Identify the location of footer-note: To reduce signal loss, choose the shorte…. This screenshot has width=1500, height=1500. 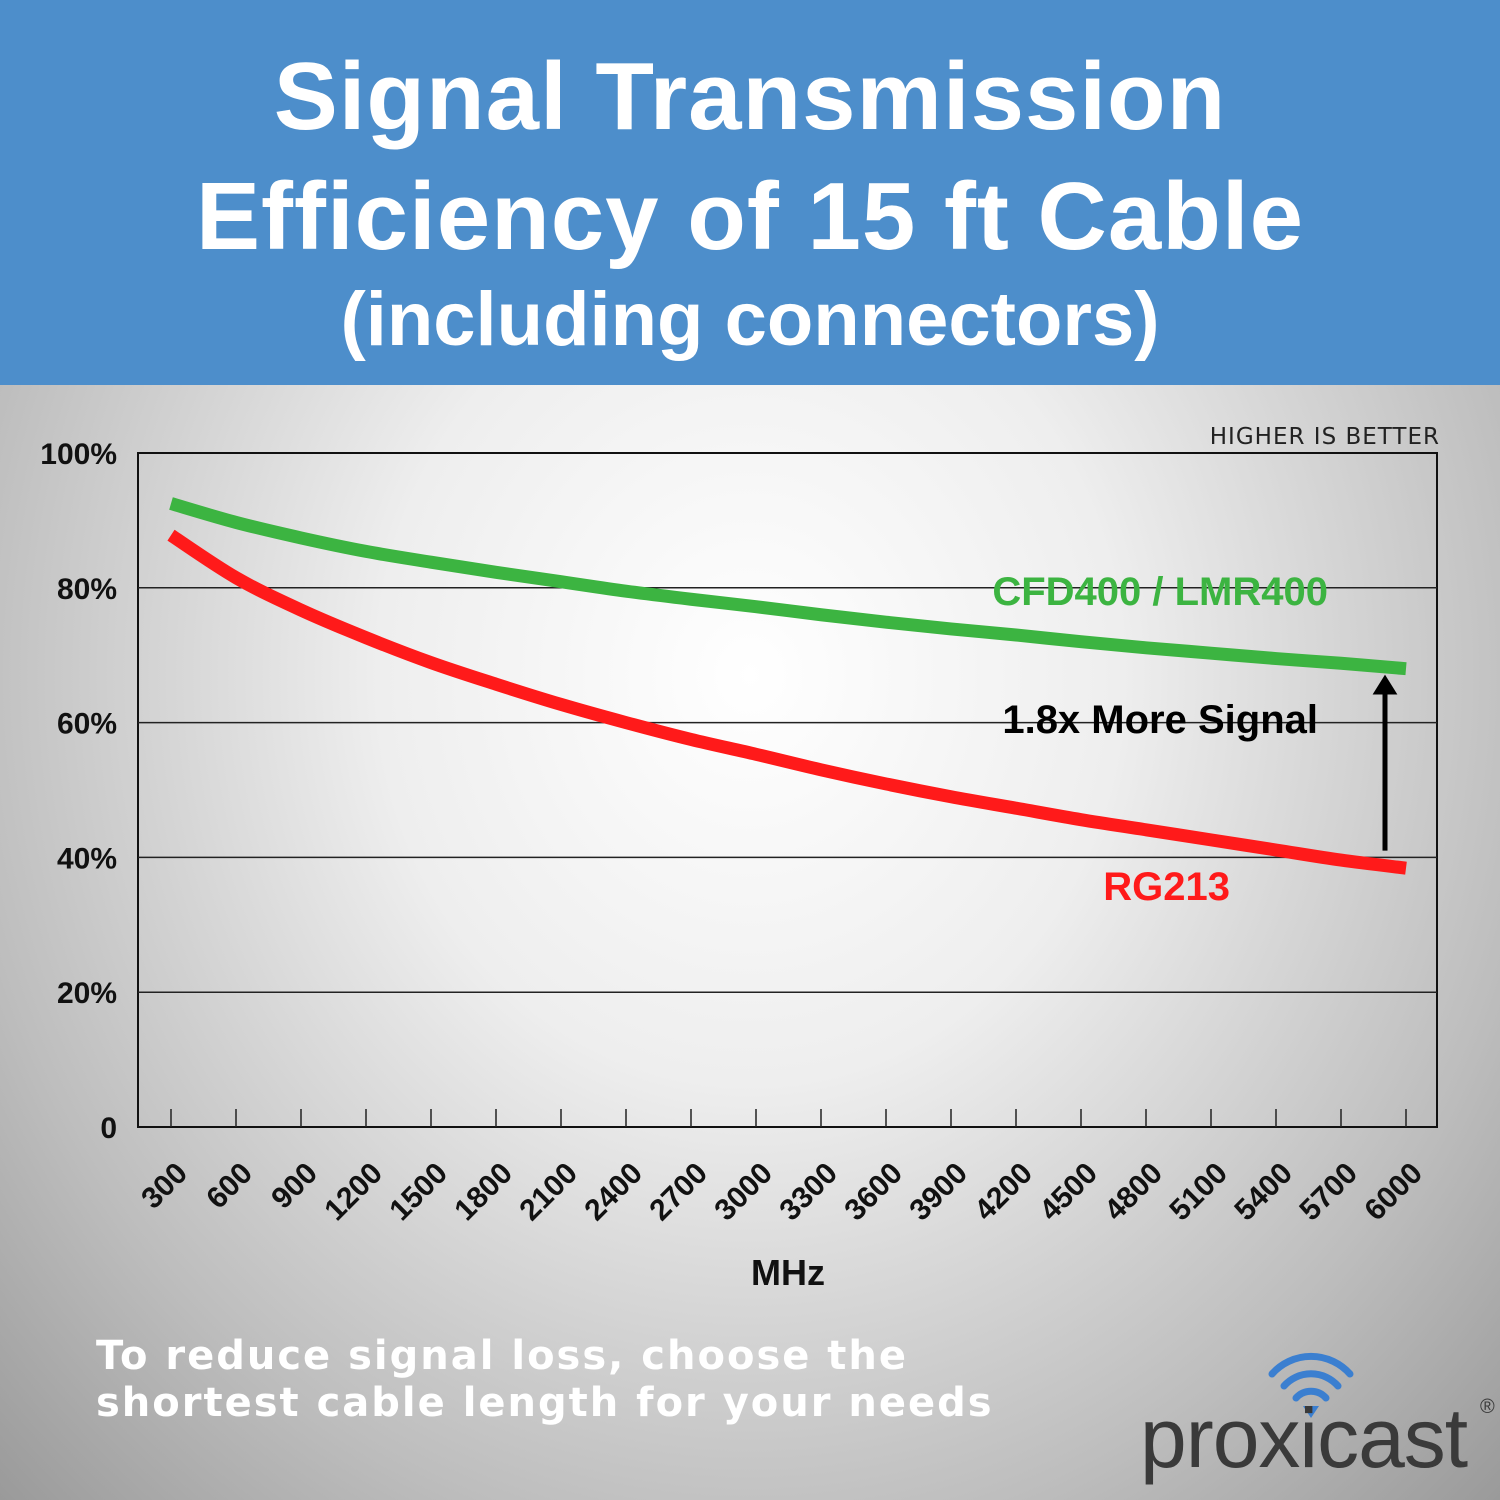
(546, 1380).